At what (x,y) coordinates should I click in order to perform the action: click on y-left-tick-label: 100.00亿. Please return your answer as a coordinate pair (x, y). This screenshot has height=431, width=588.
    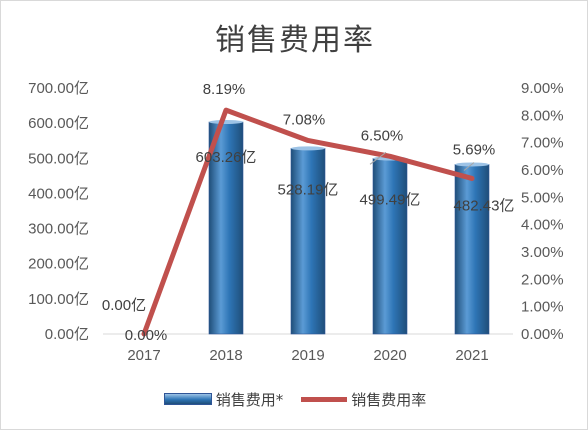
    Looking at the image, I should click on (58, 299).